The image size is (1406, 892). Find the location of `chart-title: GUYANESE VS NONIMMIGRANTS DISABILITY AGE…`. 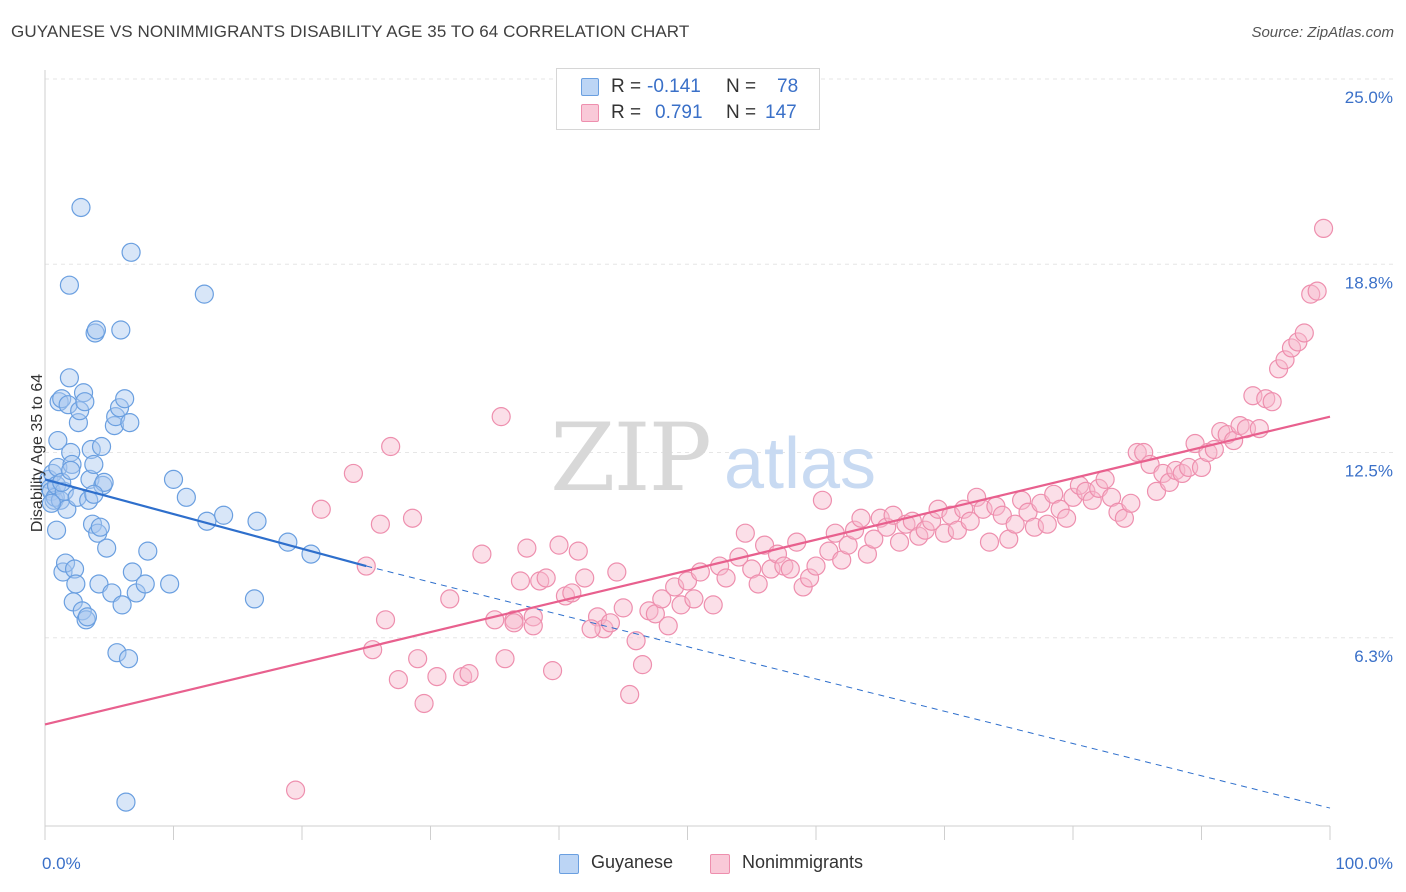

chart-title: GUYANESE VS NONIMMIGRANTS DISABILITY AGE… is located at coordinates (350, 31).